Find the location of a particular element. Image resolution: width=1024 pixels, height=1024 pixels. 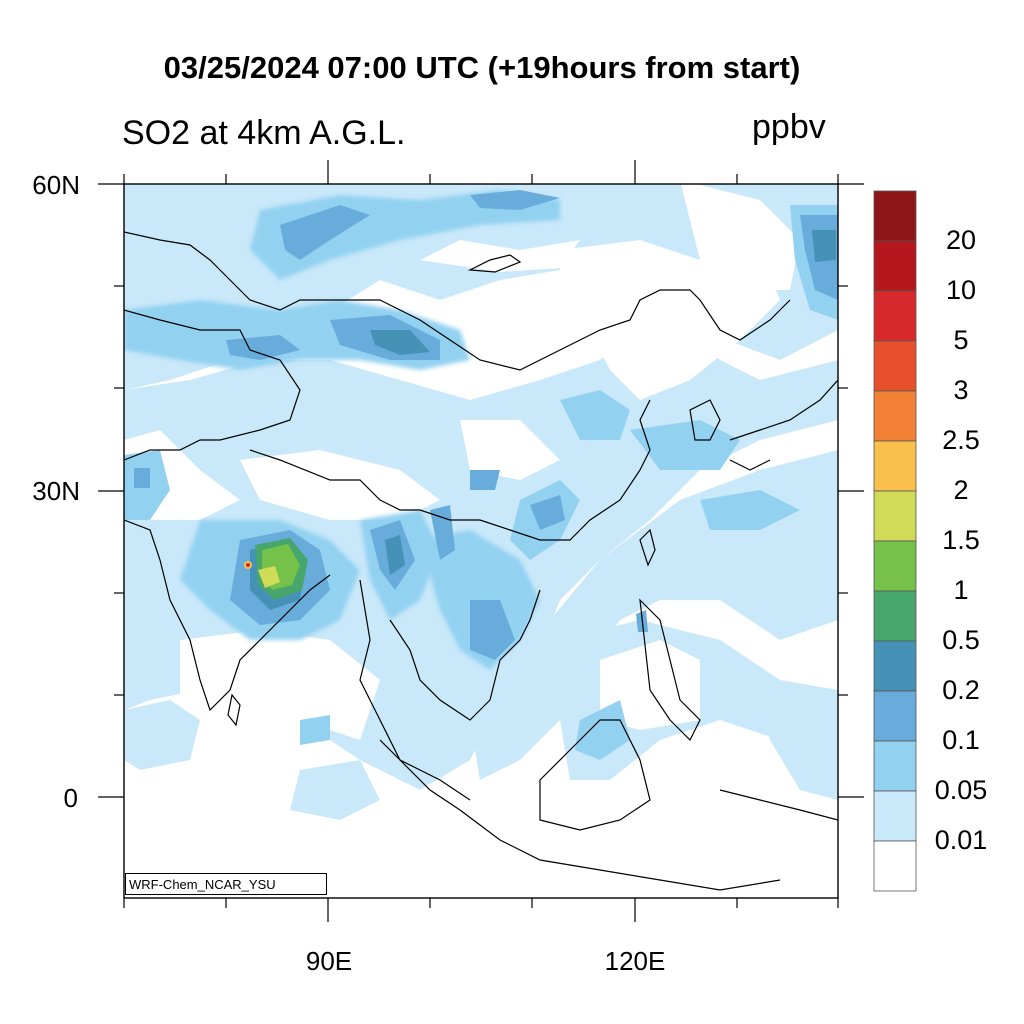

model-credit: WRF-Chem_NCAR_YSU is located at coordinates (226, 884).